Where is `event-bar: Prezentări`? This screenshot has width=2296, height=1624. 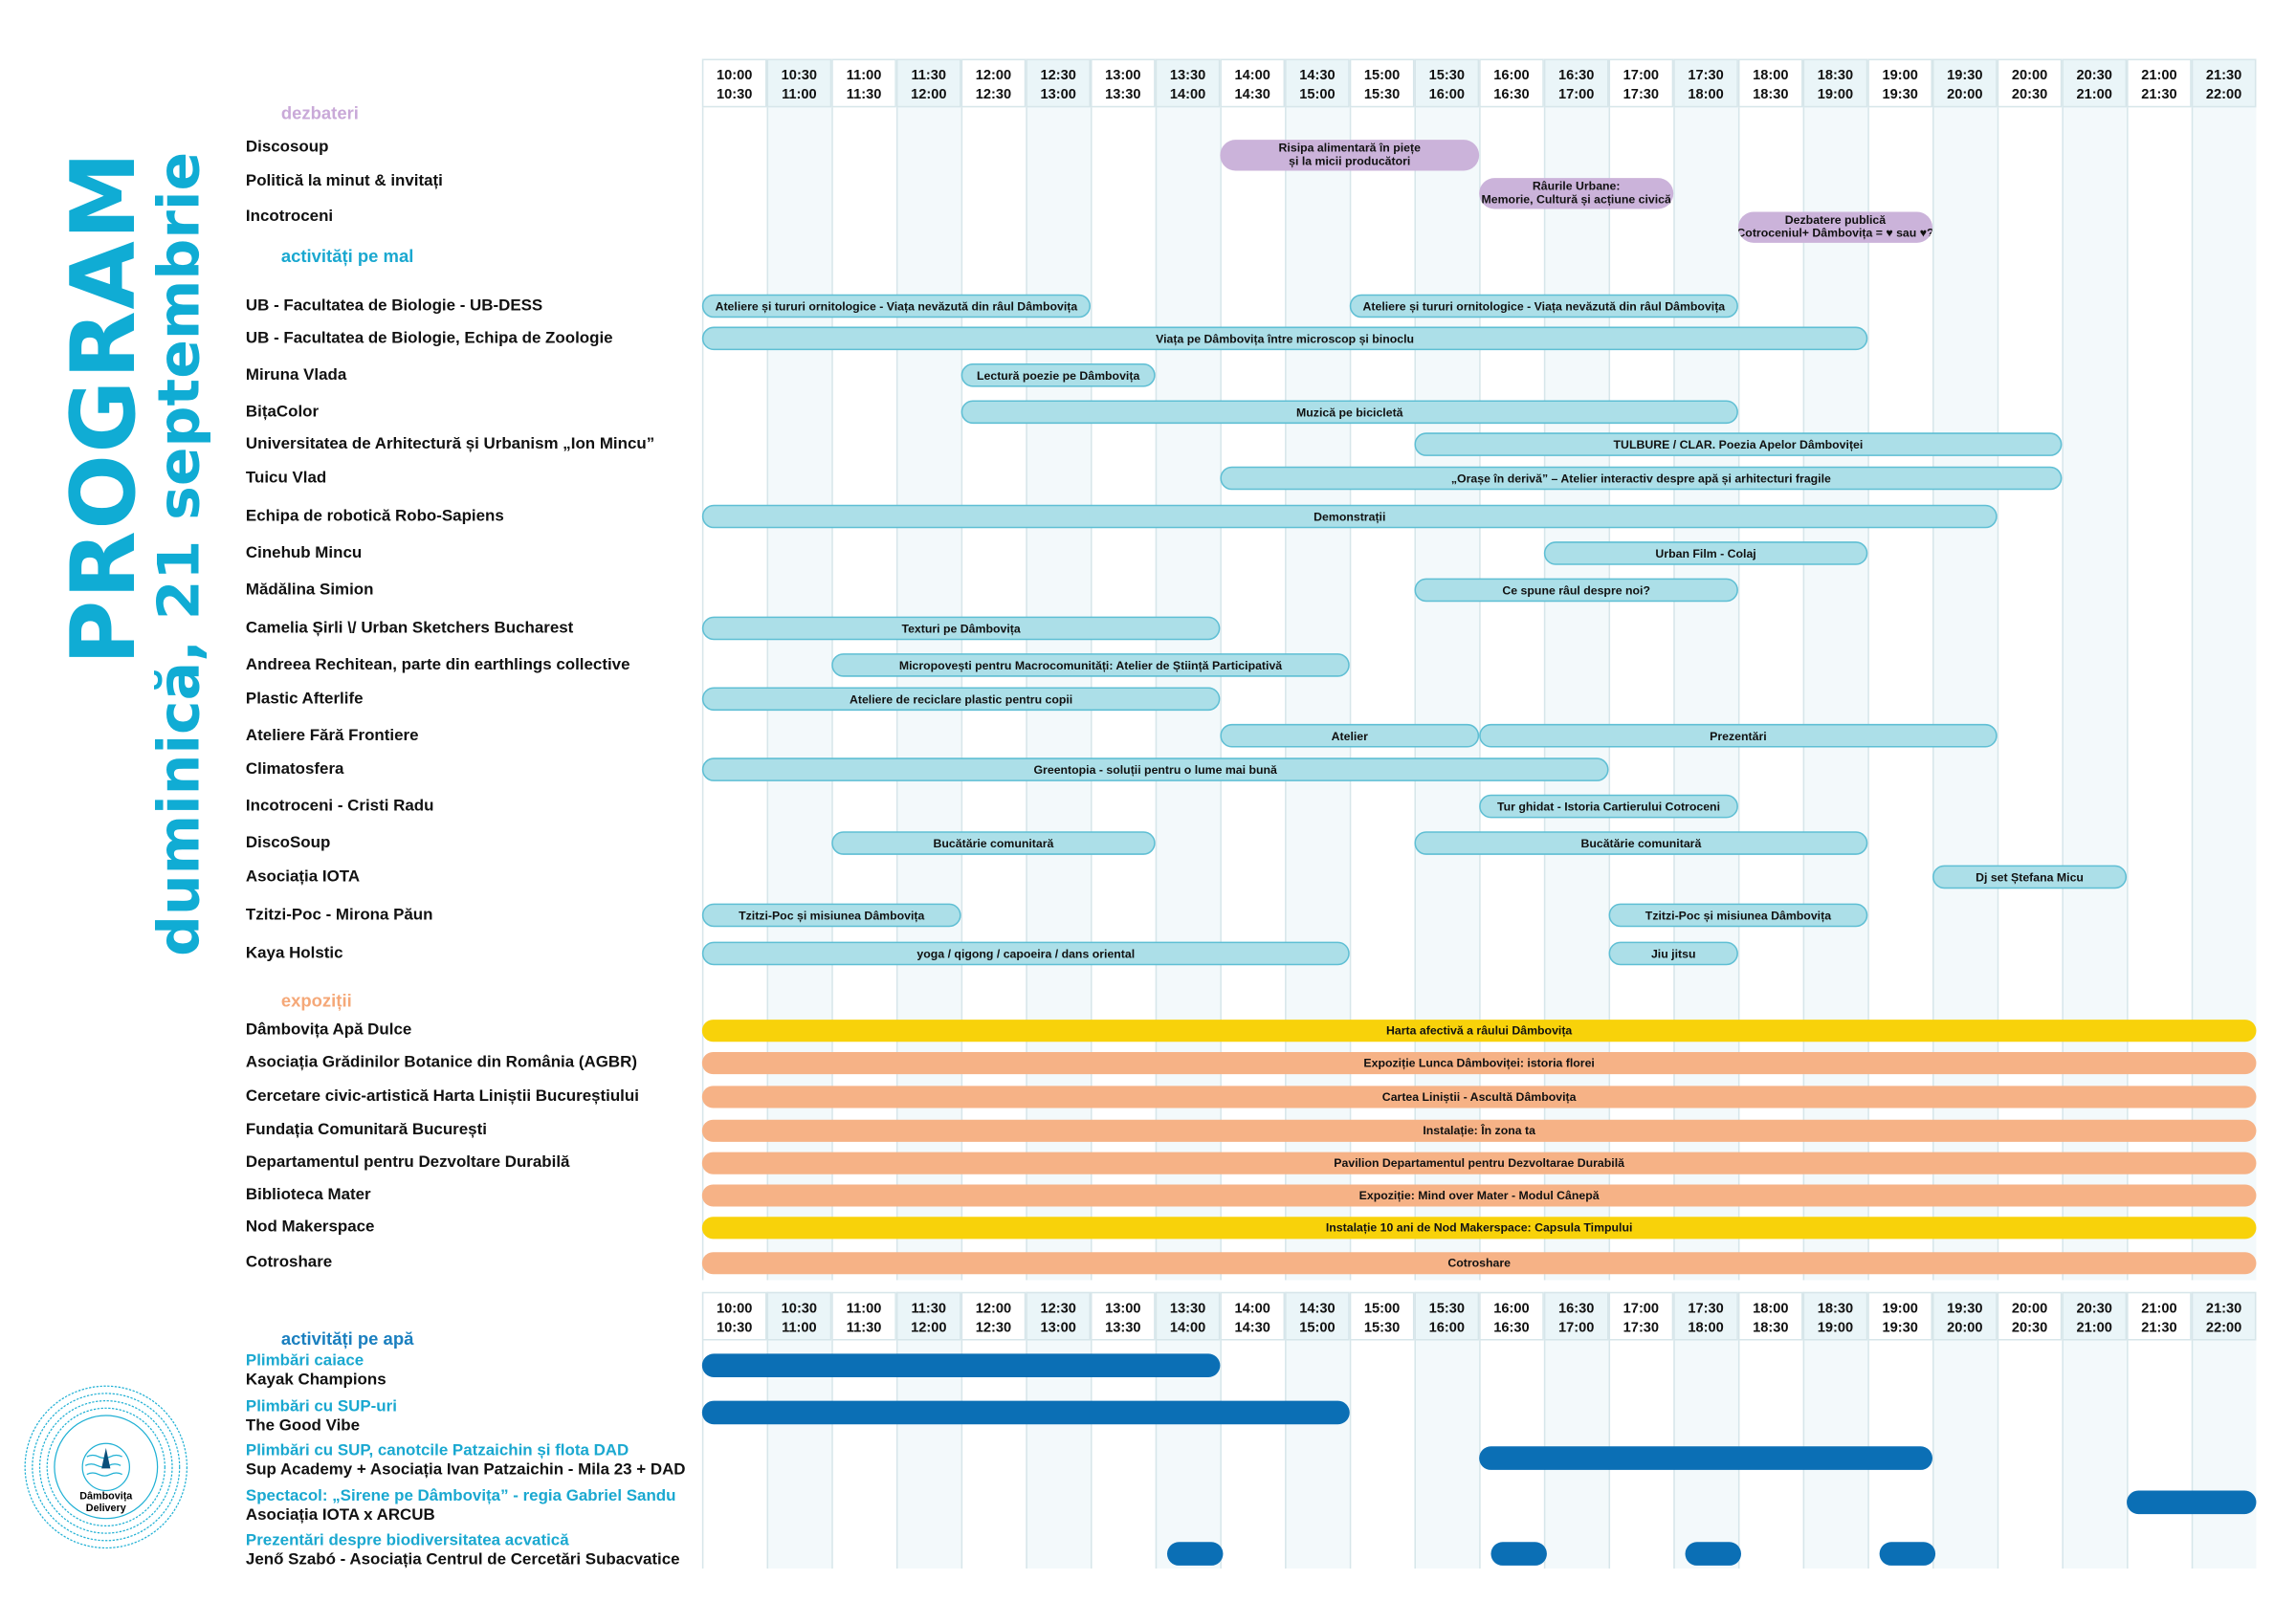
event-bar: Prezentări is located at coordinates (1739, 736).